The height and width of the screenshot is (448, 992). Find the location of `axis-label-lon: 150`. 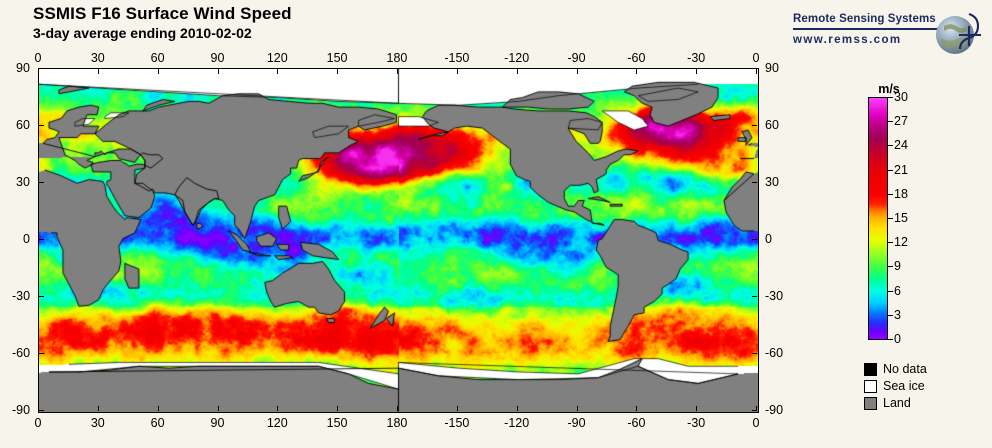

axis-label-lon: 150 is located at coordinates (337, 58).